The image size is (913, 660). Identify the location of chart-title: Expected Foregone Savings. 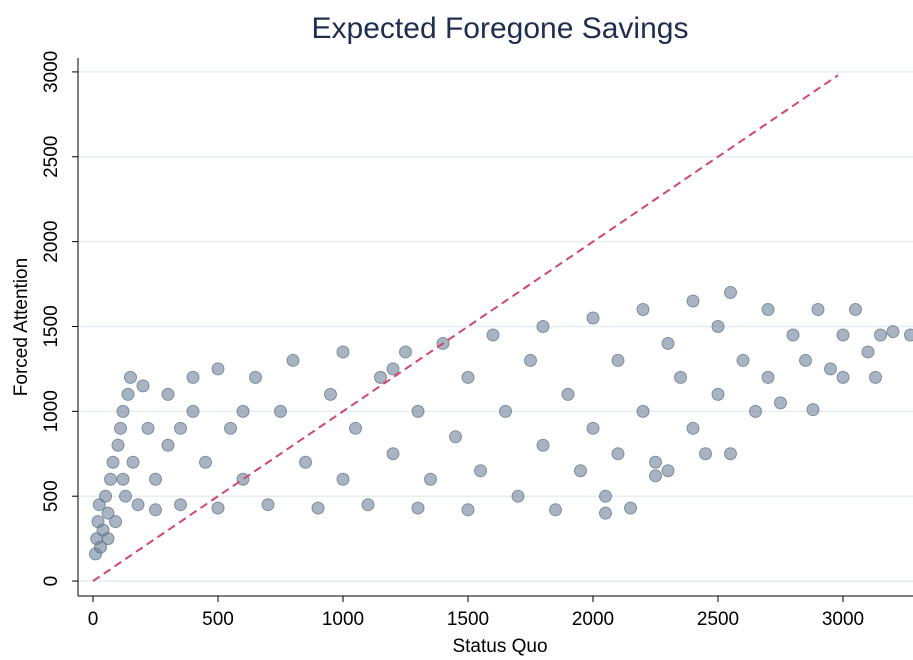
(500, 28).